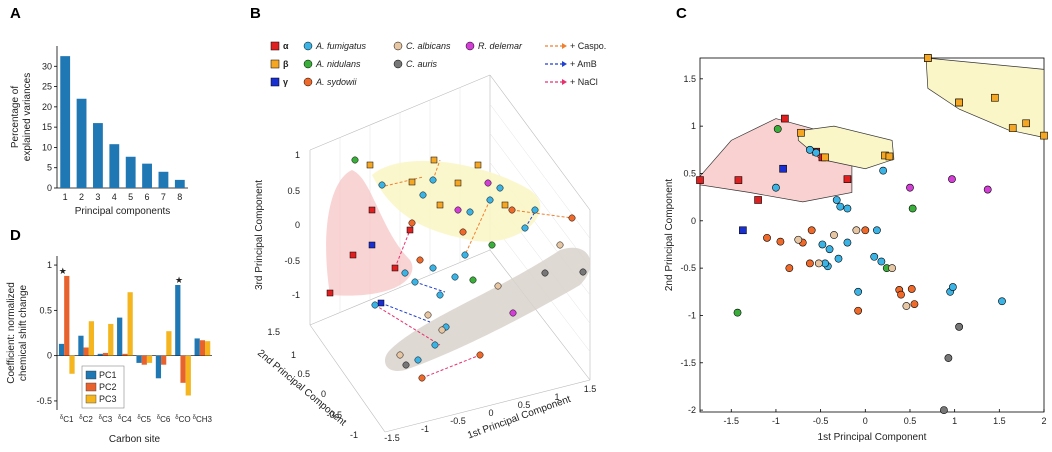  I want to click on b-legend-label: A. sydowii, so click(336, 82).